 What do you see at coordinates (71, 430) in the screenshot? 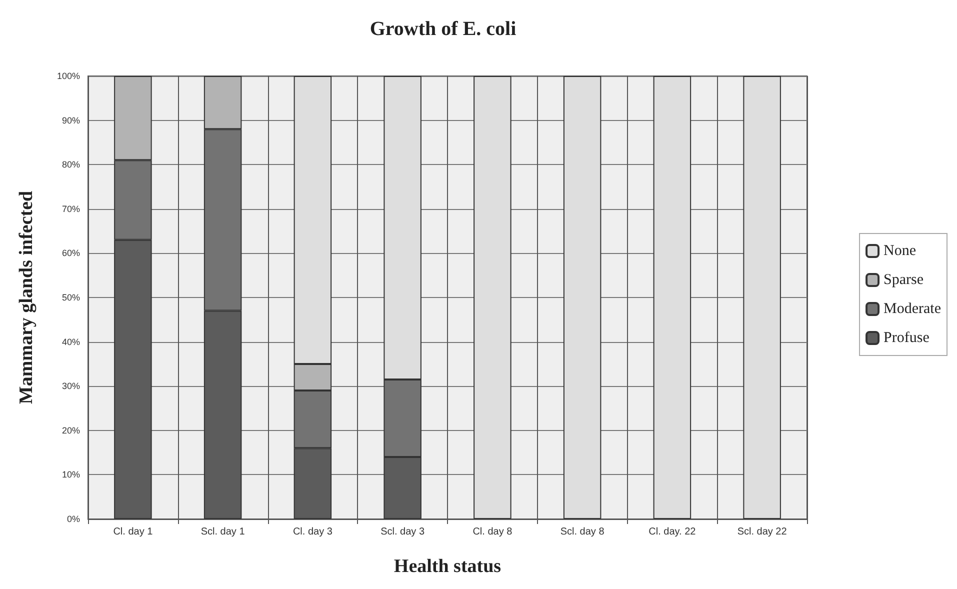
I see `y-tick-label: 20%` at bounding box center [71, 430].